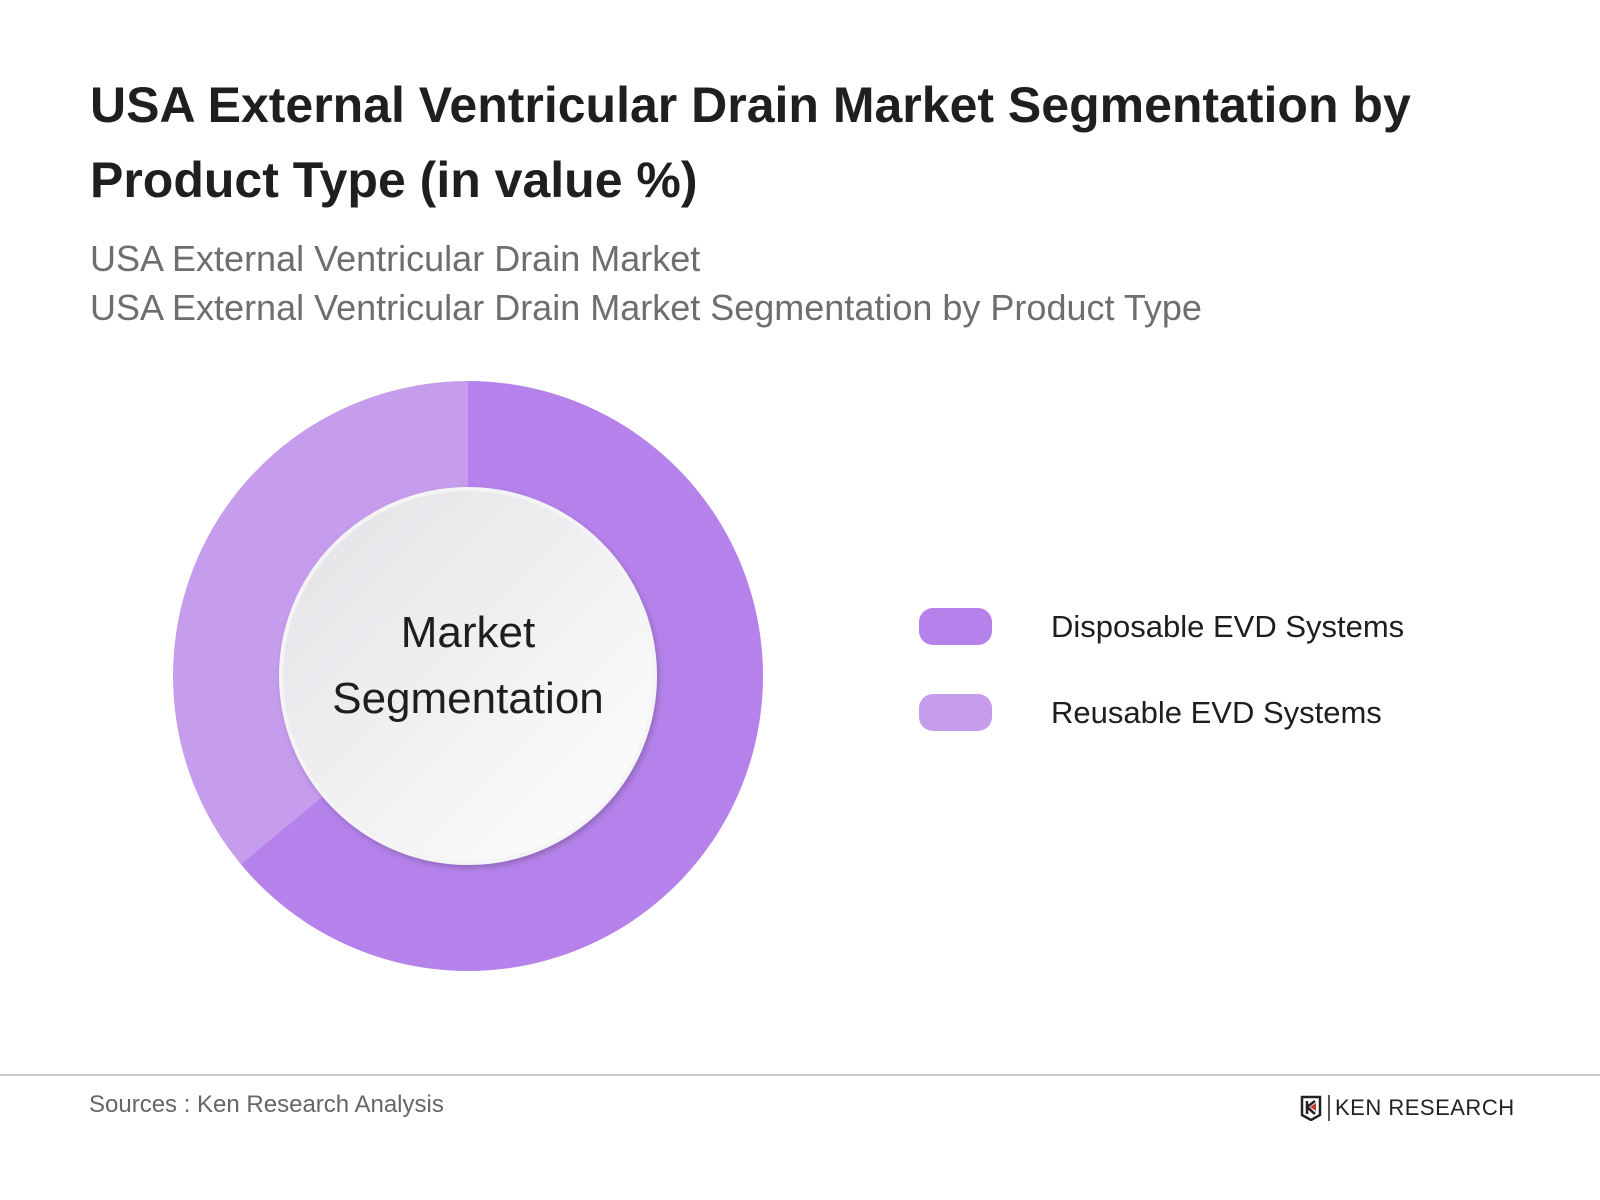  What do you see at coordinates (1421, 1108) in the screenshot?
I see `logo-text: KEN RESEARCH` at bounding box center [1421, 1108].